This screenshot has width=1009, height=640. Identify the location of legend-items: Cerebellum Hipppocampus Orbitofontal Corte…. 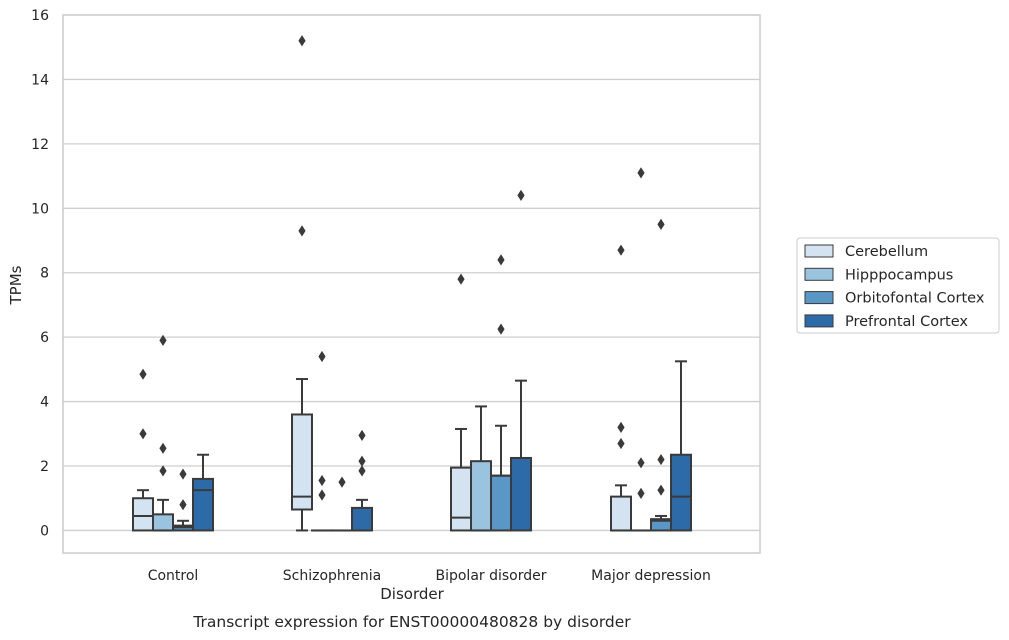
(894, 287).